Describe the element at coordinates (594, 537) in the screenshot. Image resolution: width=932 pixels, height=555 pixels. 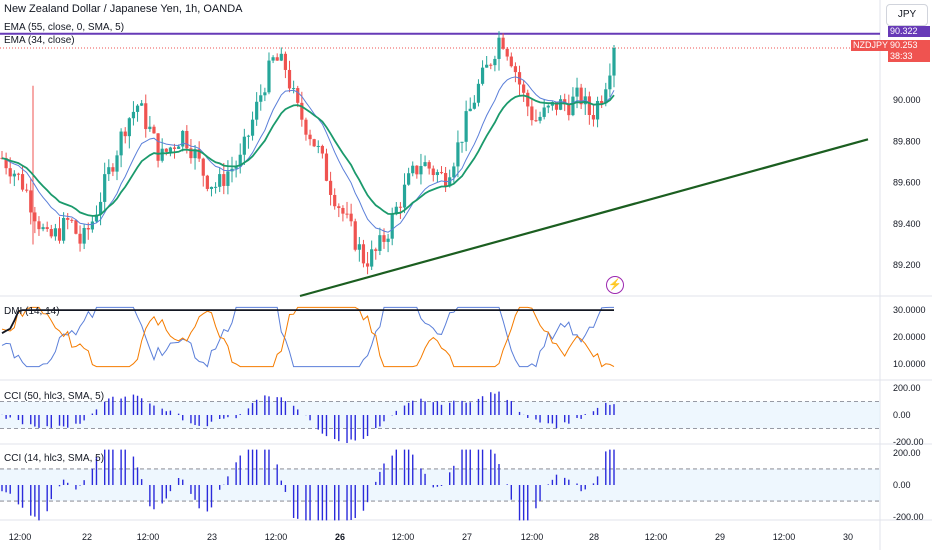
I see `time-axis-label: 28` at that location.